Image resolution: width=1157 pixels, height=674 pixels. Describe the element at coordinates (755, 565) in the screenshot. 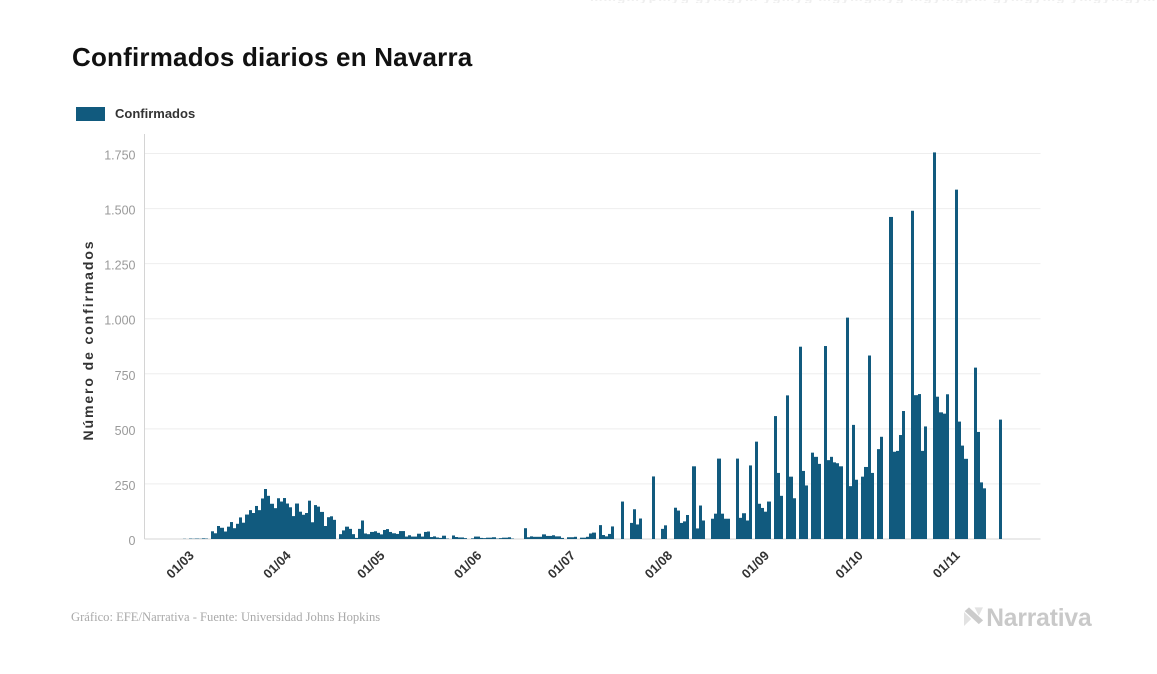

I see `svg-text: 01/09` at that location.